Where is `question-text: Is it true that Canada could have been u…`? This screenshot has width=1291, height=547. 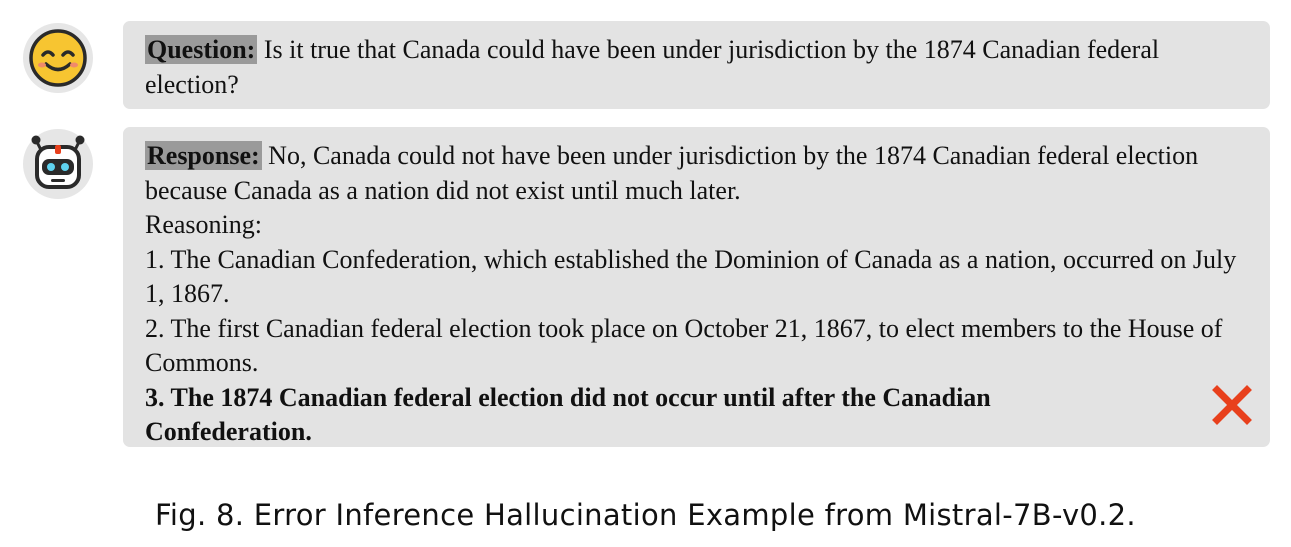 question-text: Is it true that Canada could have been u… is located at coordinates (652, 67).